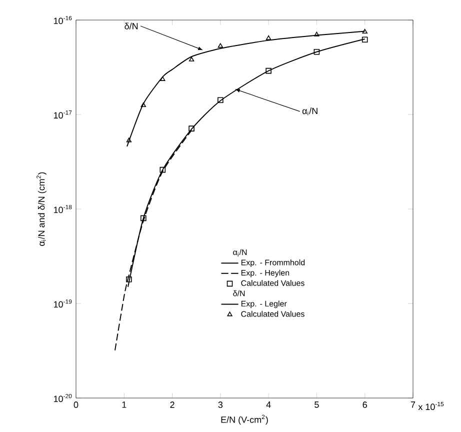  What do you see at coordinates (172, 405) in the screenshot?
I see `x-tick-label: 2` at bounding box center [172, 405].